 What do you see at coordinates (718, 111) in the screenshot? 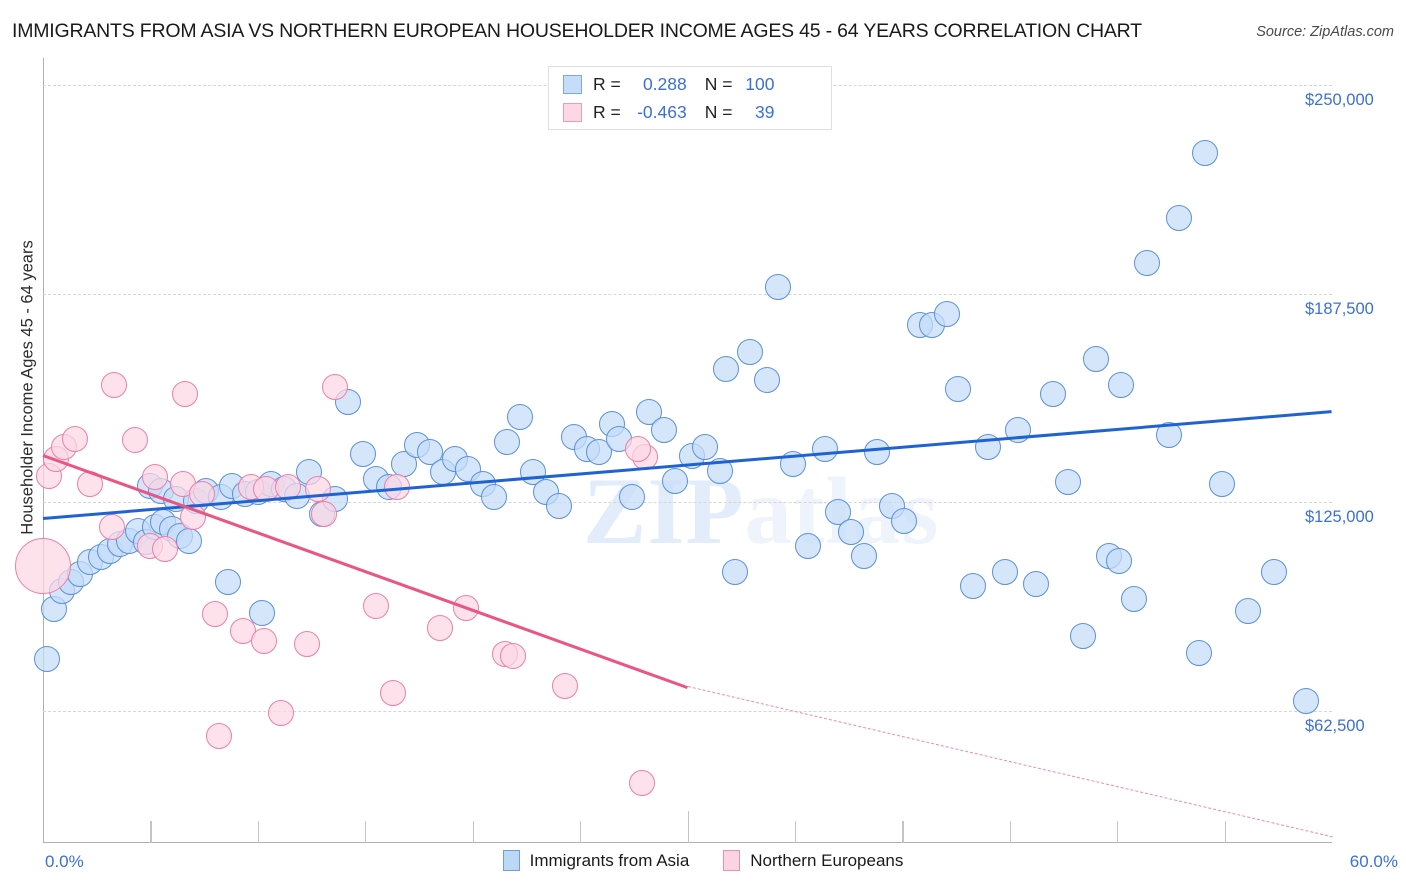
I see `legend-n-label-ne: N =` at bounding box center [718, 111].